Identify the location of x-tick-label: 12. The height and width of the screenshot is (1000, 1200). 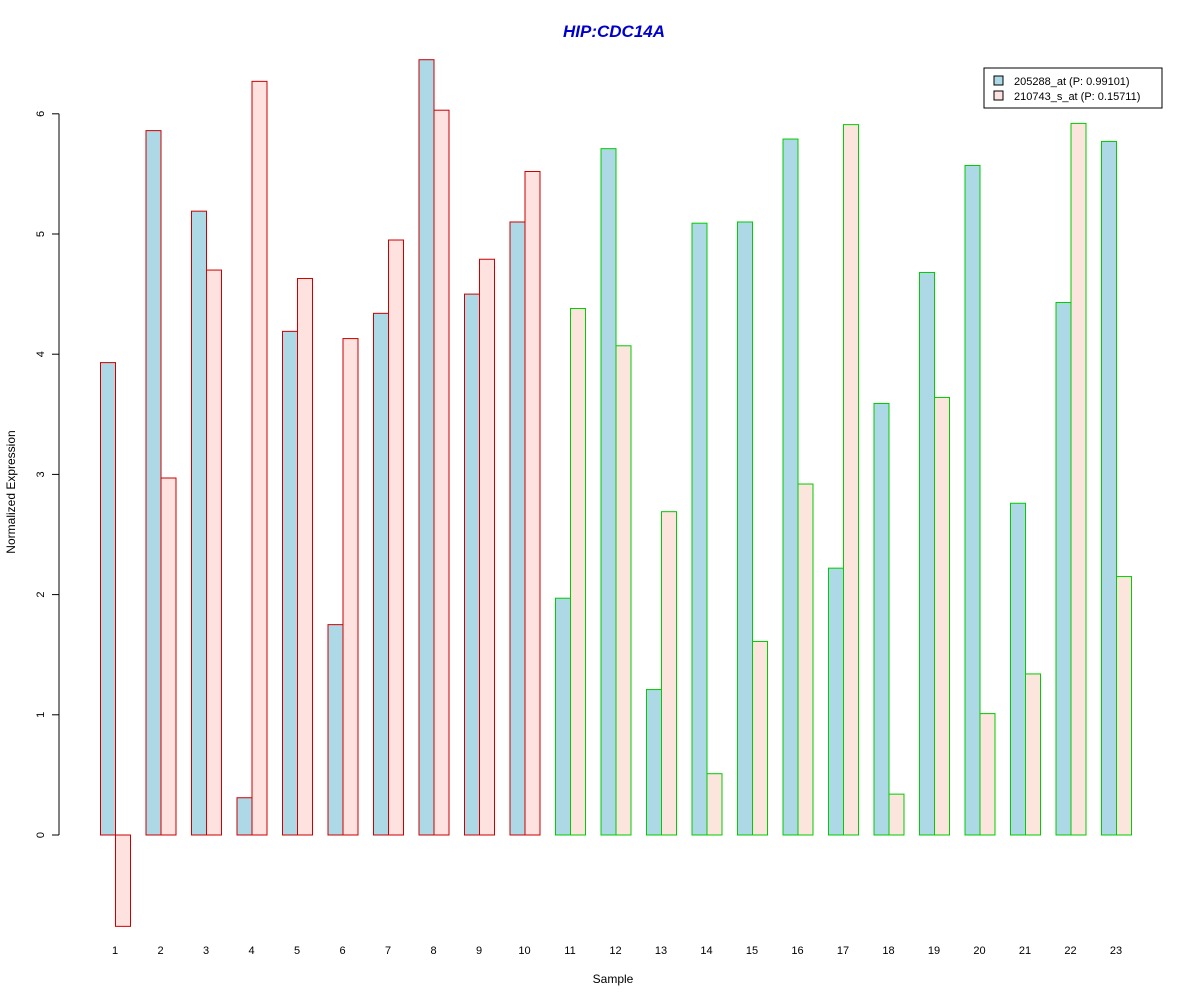
(615, 951).